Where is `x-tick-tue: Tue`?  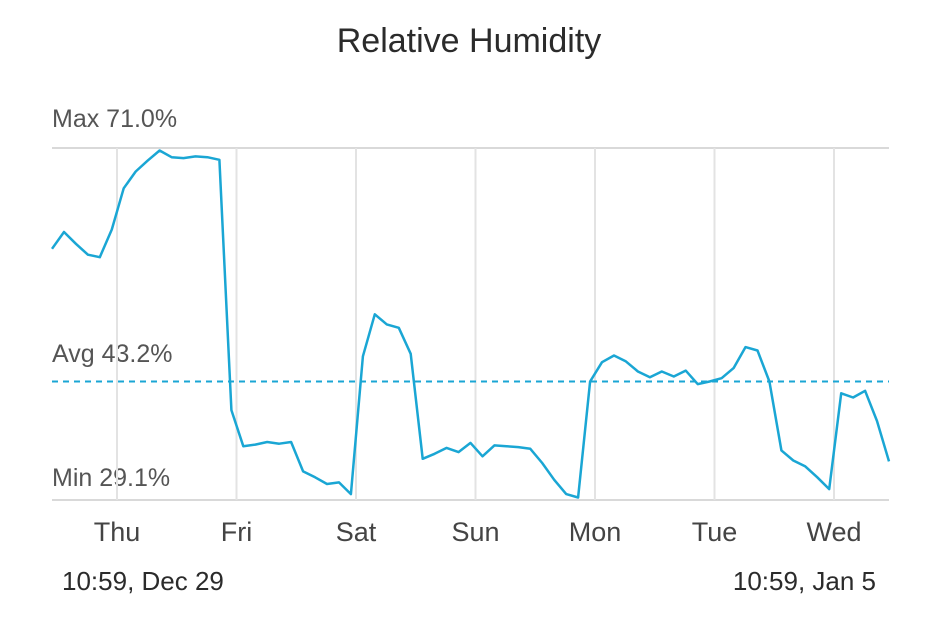 x-tick-tue: Tue is located at coordinates (715, 532).